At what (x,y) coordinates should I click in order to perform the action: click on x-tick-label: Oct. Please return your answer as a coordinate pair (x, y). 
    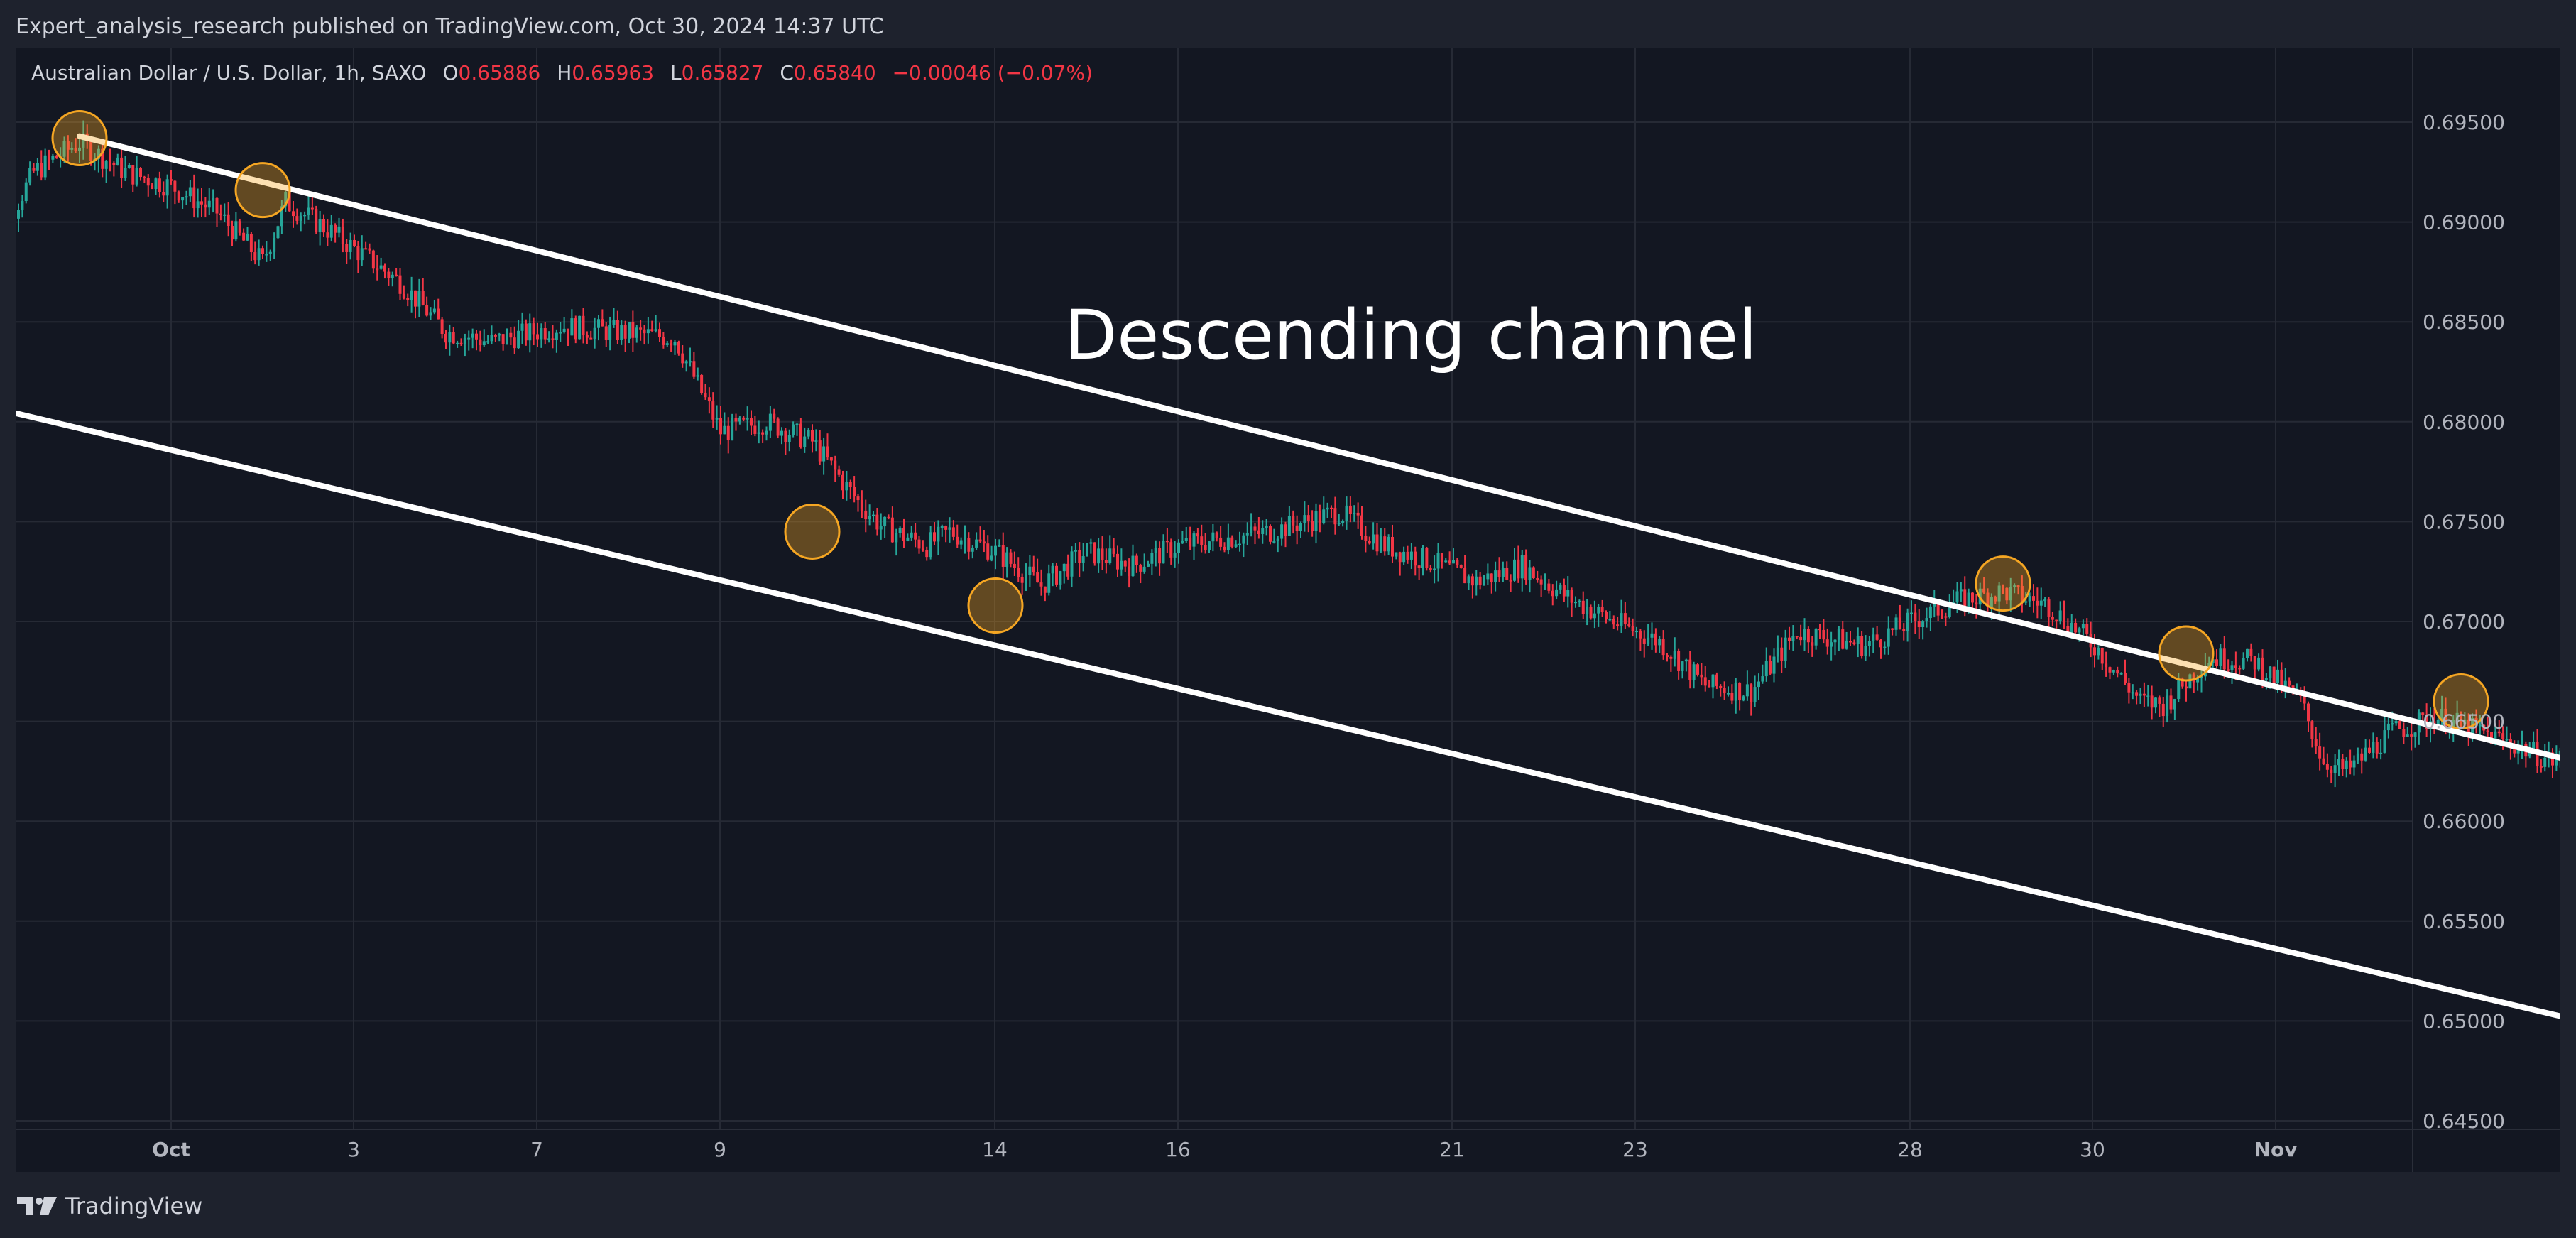
    Looking at the image, I should click on (171, 1149).